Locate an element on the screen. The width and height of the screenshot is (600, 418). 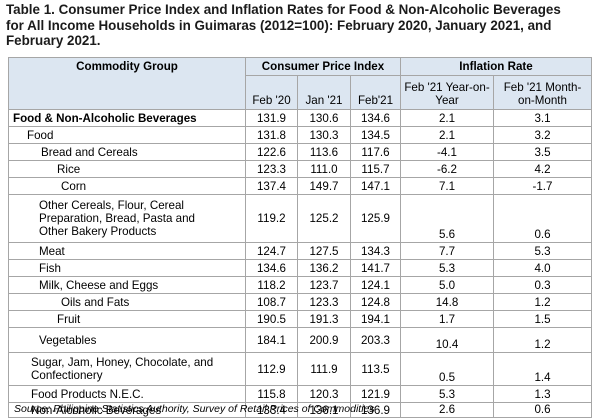
value-cell: 0.5 is located at coordinates (447, 369).